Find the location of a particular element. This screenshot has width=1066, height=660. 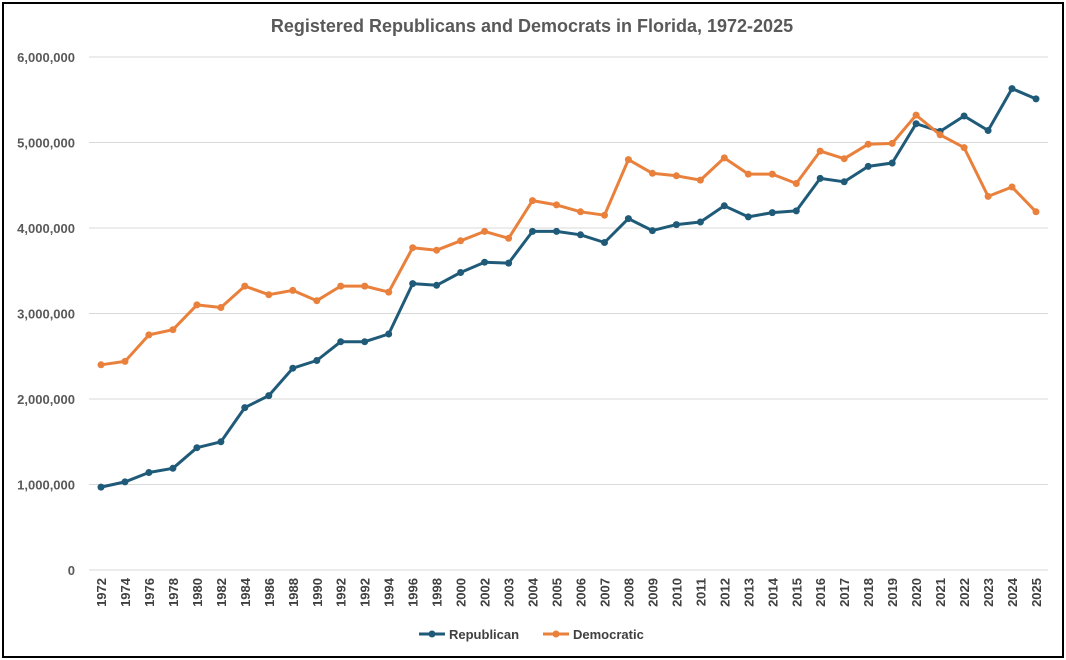

x-tick-label: 1974 is located at coordinates (125, 592).